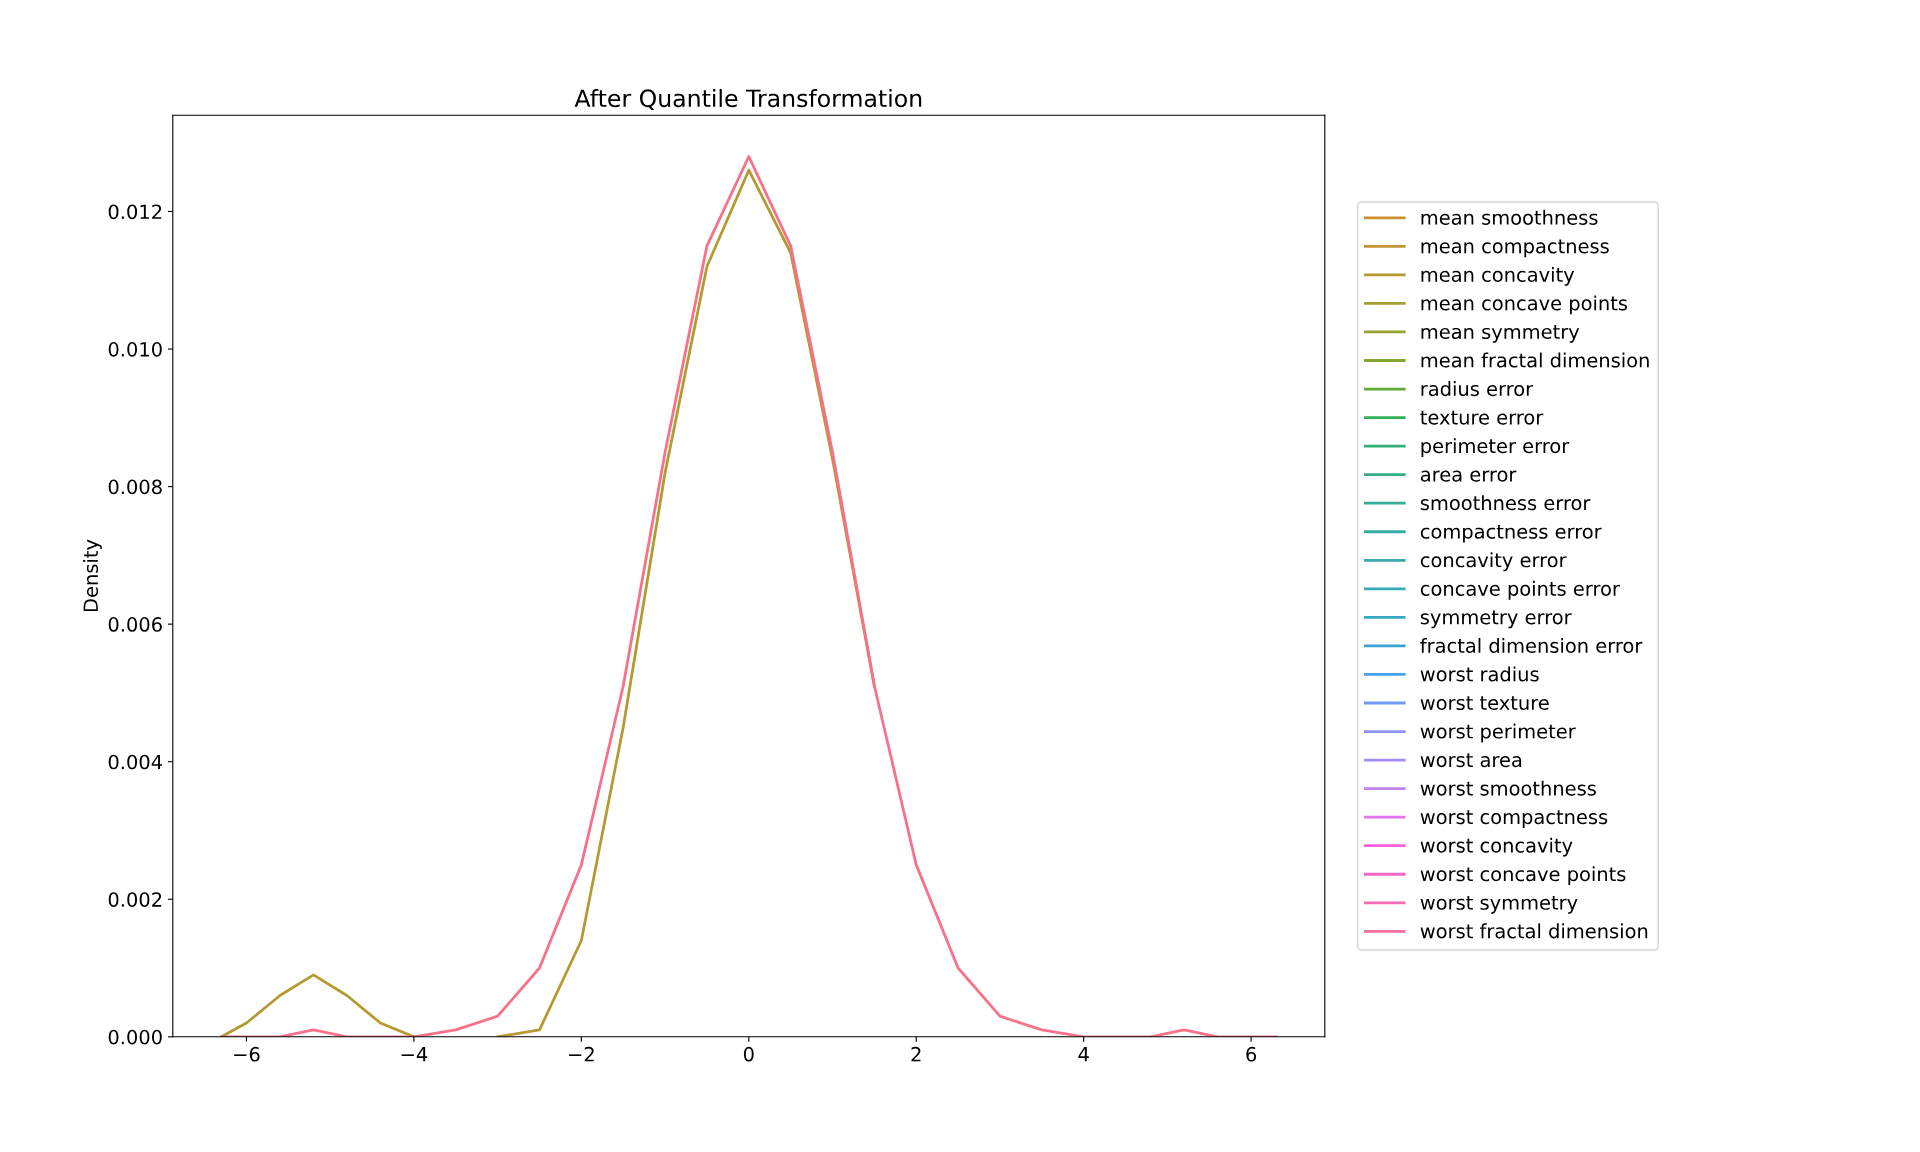  I want to click on x-tick-label: −4, so click(414, 1054).